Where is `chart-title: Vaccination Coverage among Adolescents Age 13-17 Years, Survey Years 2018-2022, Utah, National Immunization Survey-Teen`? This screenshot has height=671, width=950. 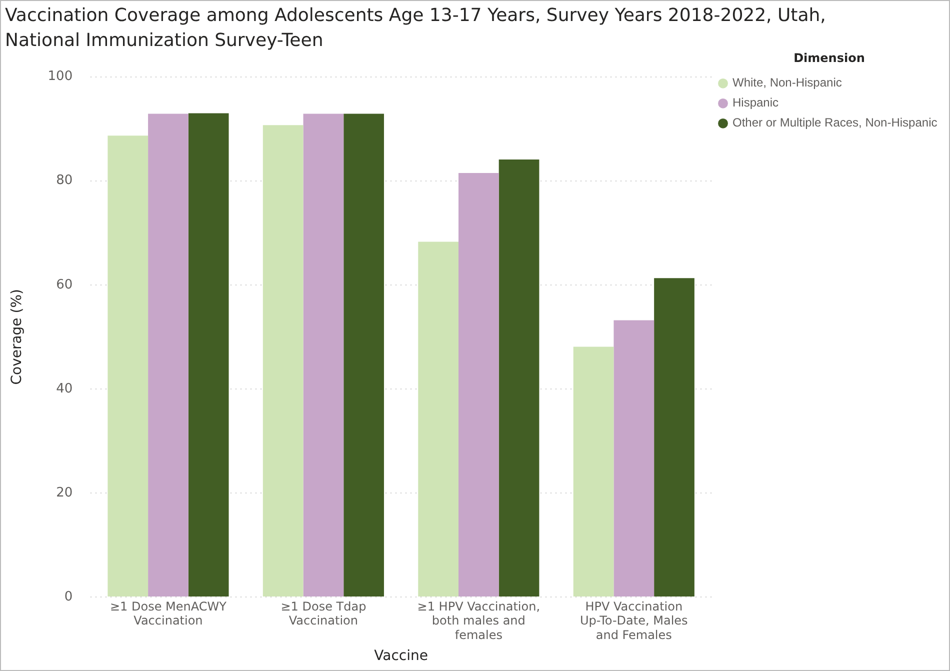
chart-title: Vaccination Coverage among Adolescents Age 13-17 Years, Survey Years 2018-2022, Utah, National Immunization Survey-Teen is located at coordinates (416, 28).